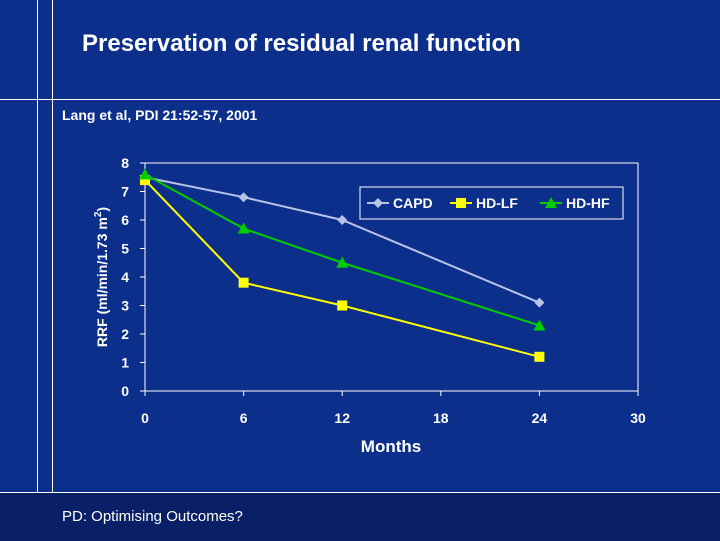 Image resolution: width=720 pixels, height=541 pixels. I want to click on legend-label-hd-lf: HD-LF, so click(497, 203).